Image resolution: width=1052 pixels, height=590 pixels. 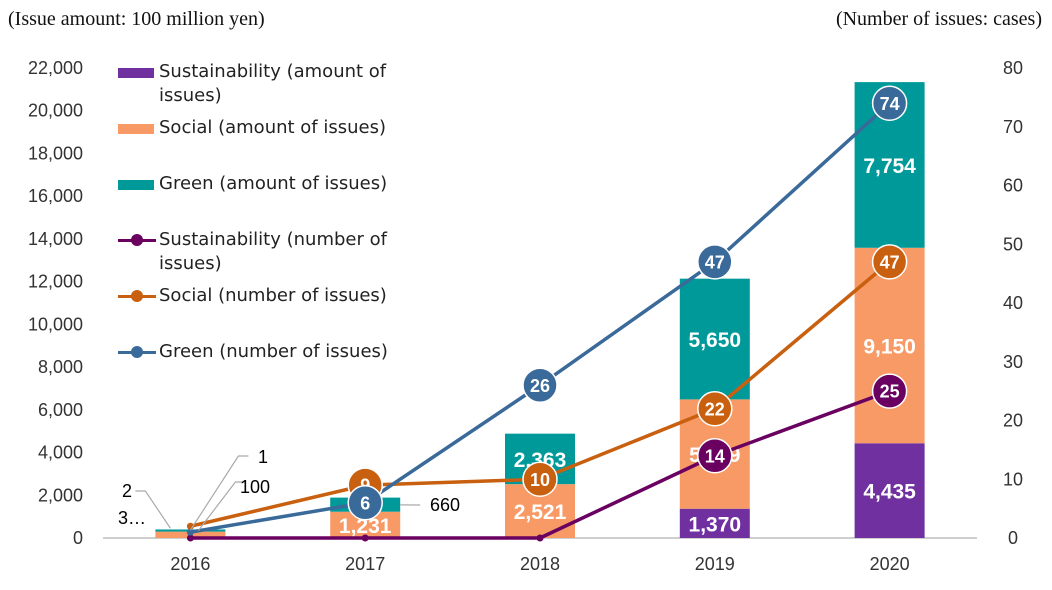 What do you see at coordinates (60, 367) in the screenshot?
I see `y-left-tick-label: 8,000` at bounding box center [60, 367].